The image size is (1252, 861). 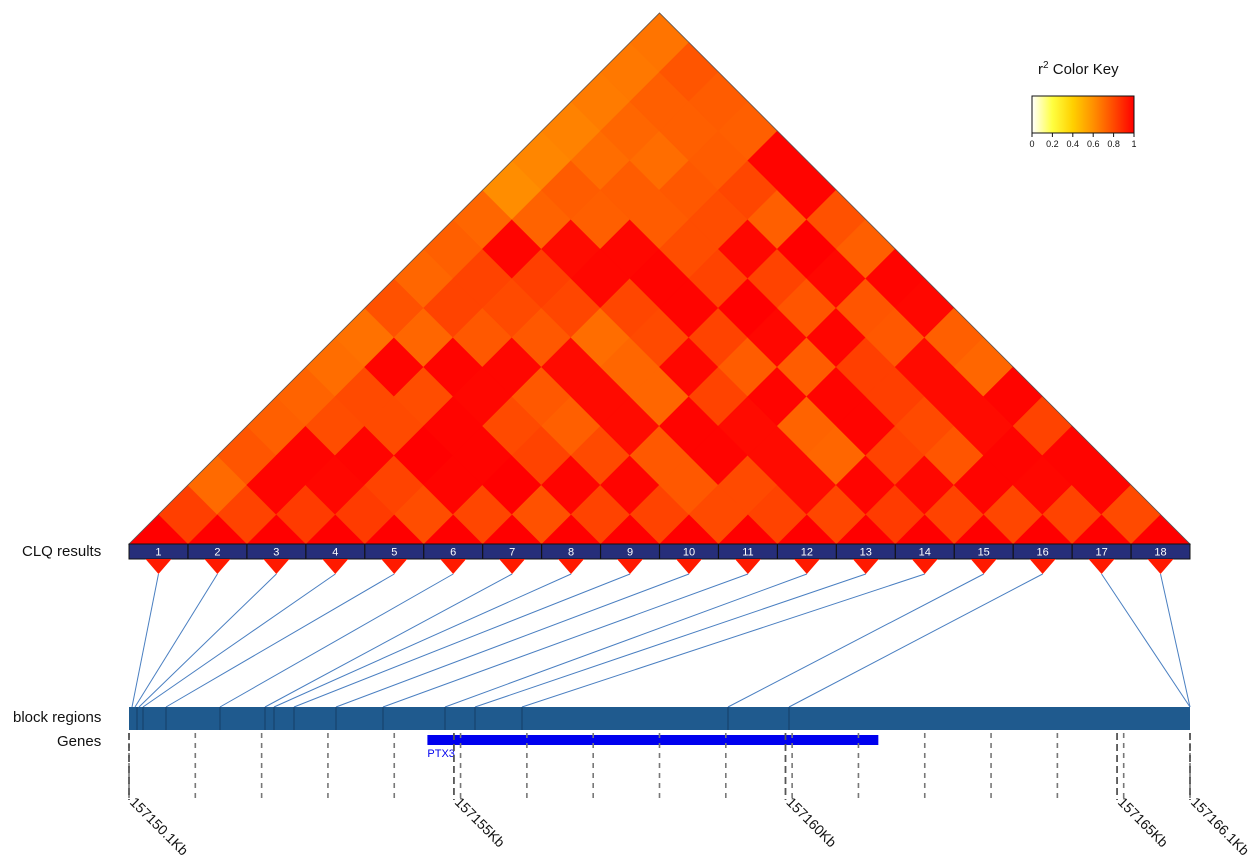 What do you see at coordinates (1113, 144) in the screenshot?
I see `color-key-tick-label: 0.8` at bounding box center [1113, 144].